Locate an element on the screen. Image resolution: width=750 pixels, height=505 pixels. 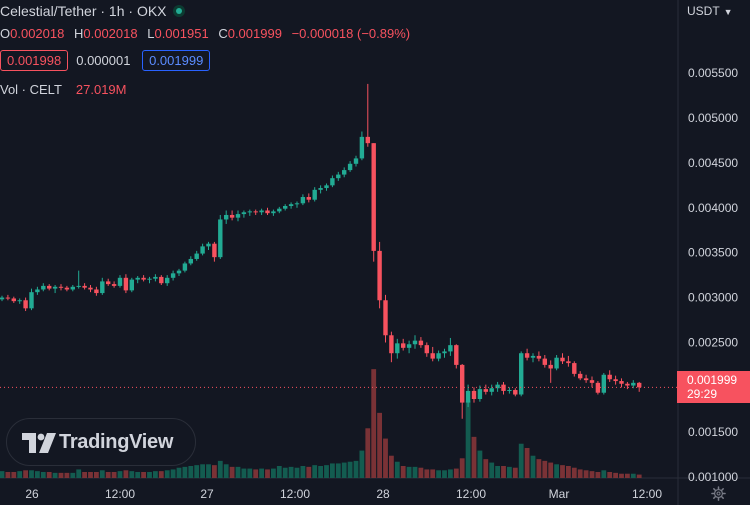
symbol-header: Celestial/Tether · 1h · OKX is located at coordinates (92, 11).